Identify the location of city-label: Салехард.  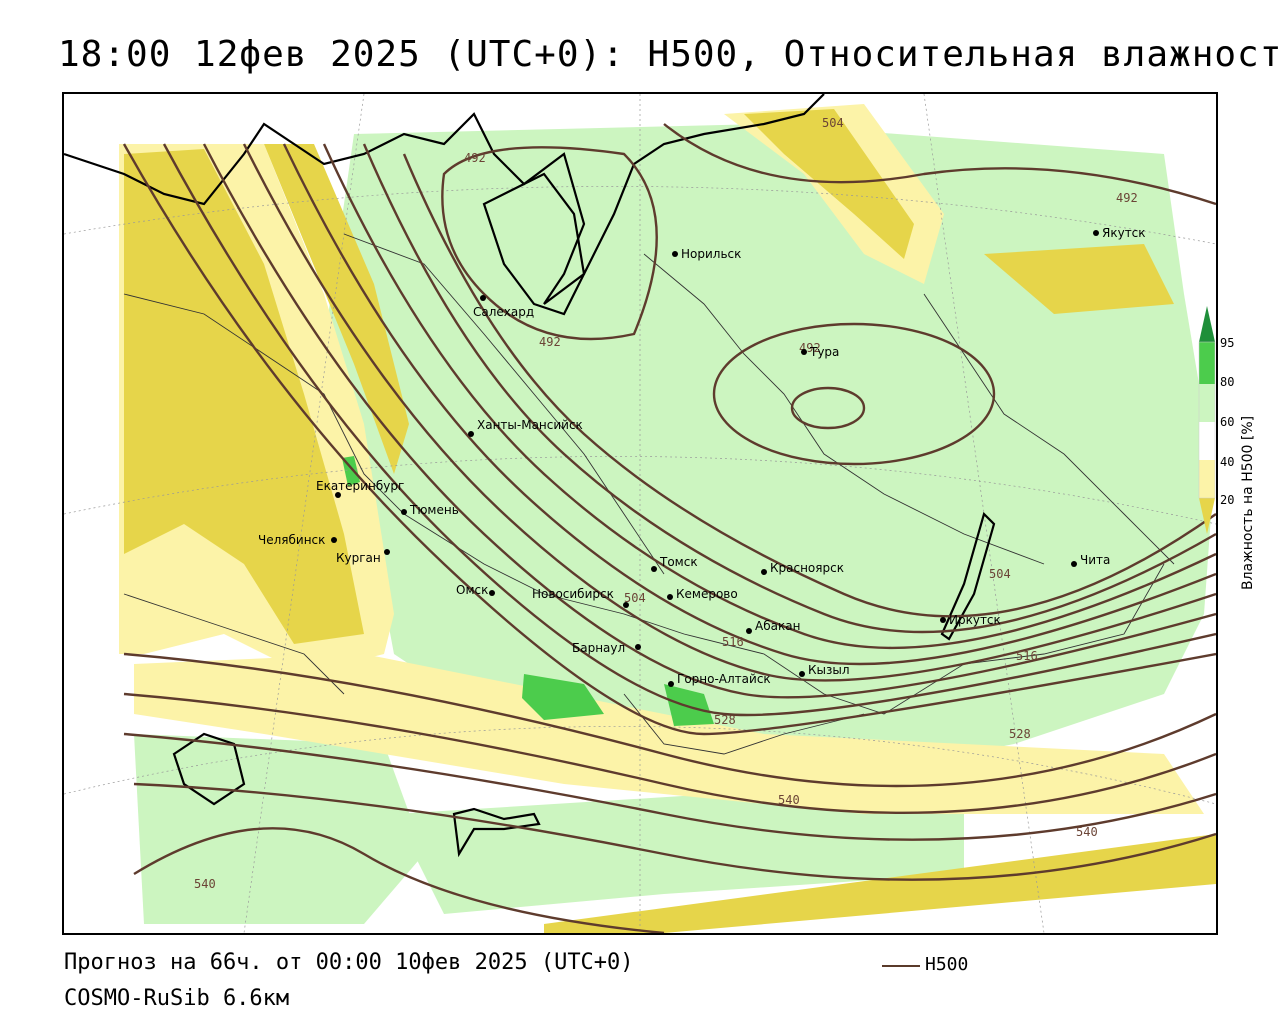
(503, 312).